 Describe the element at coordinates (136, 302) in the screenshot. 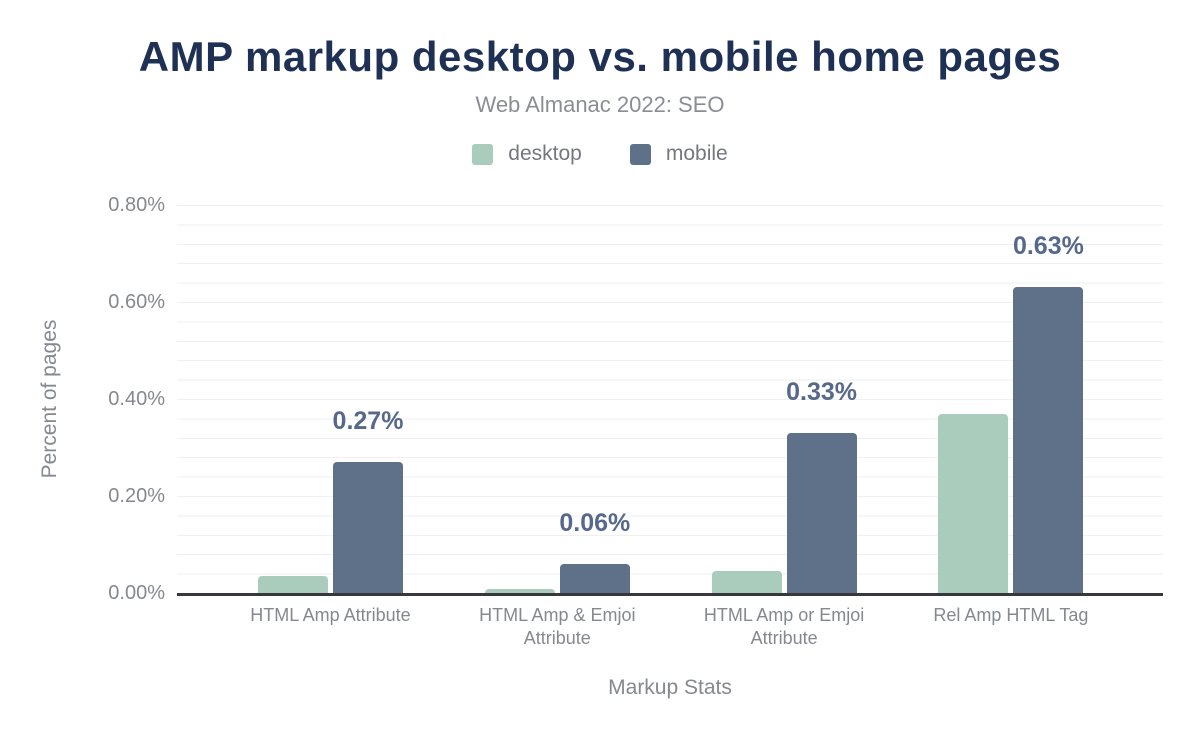

I see `y-tick-label: 0.60%` at that location.